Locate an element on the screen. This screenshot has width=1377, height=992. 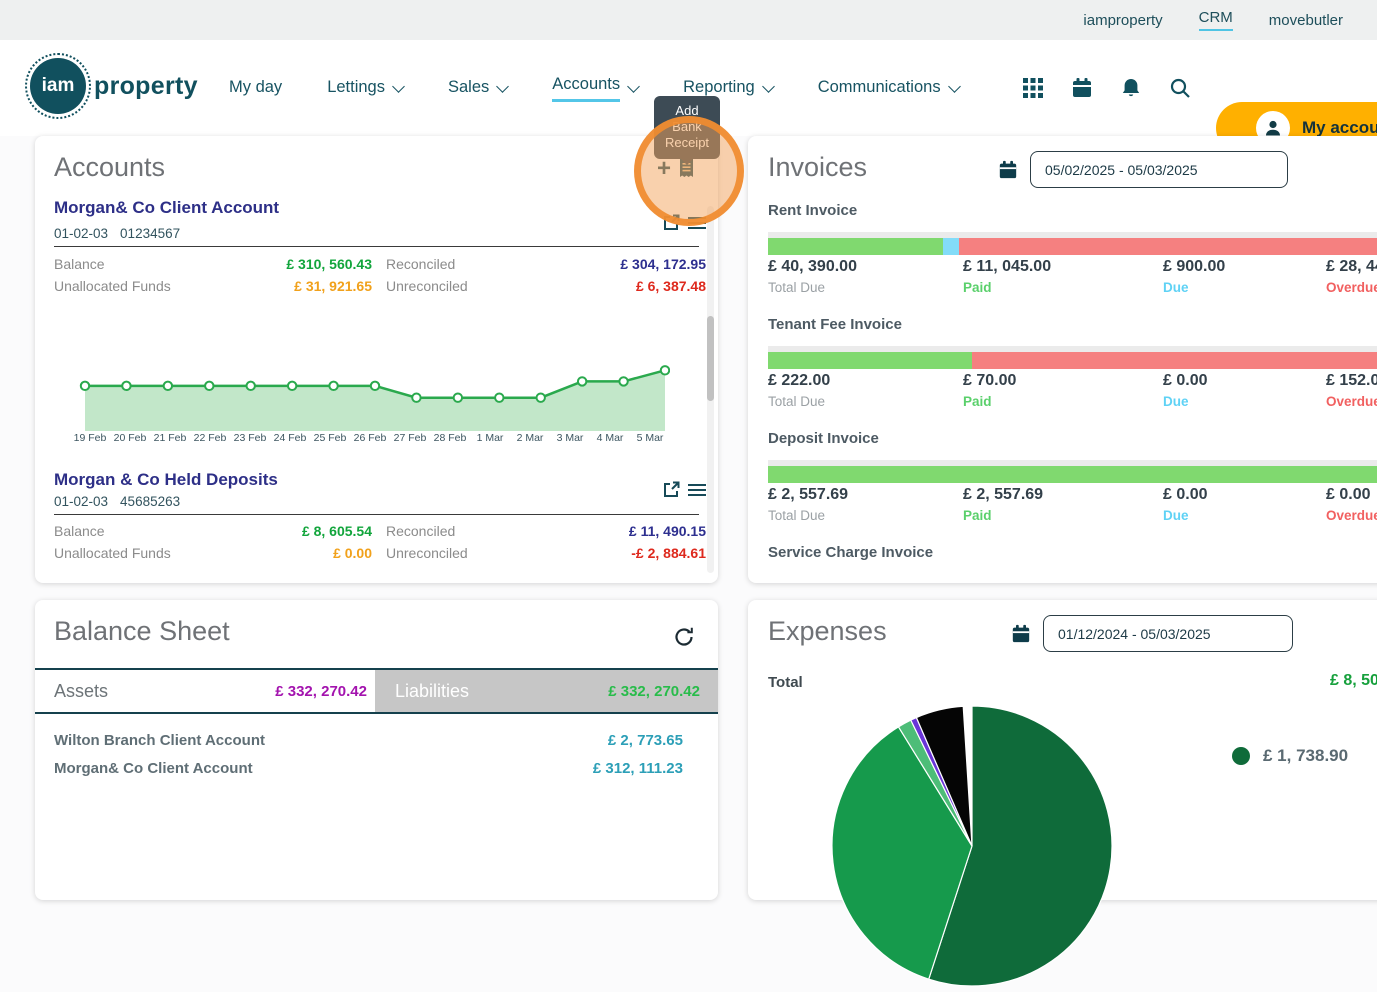
expenses-date-range-input is located at coordinates (1168, 633).